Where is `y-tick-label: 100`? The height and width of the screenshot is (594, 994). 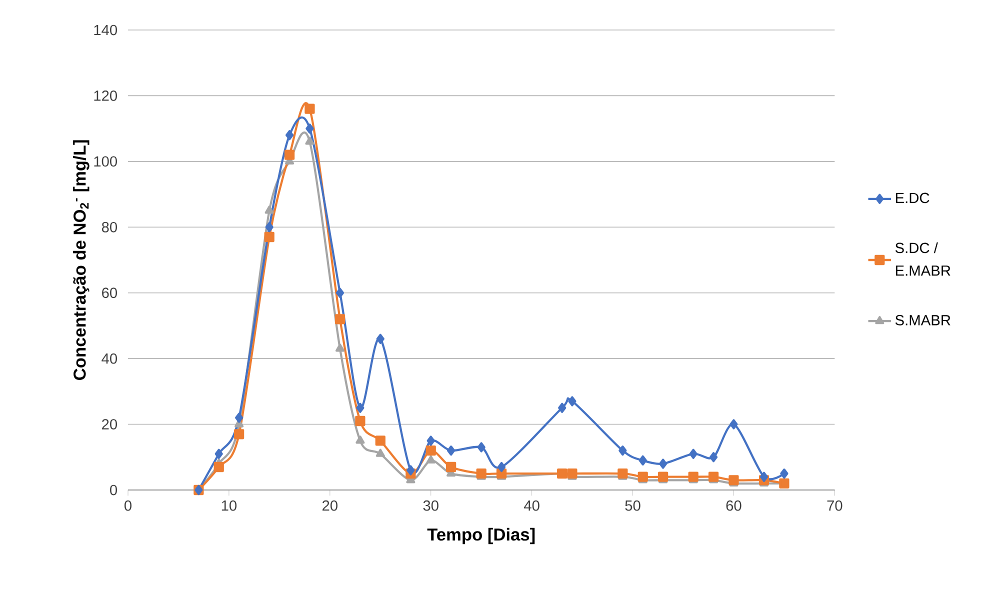
y-tick-label: 100 is located at coordinates (106, 161).